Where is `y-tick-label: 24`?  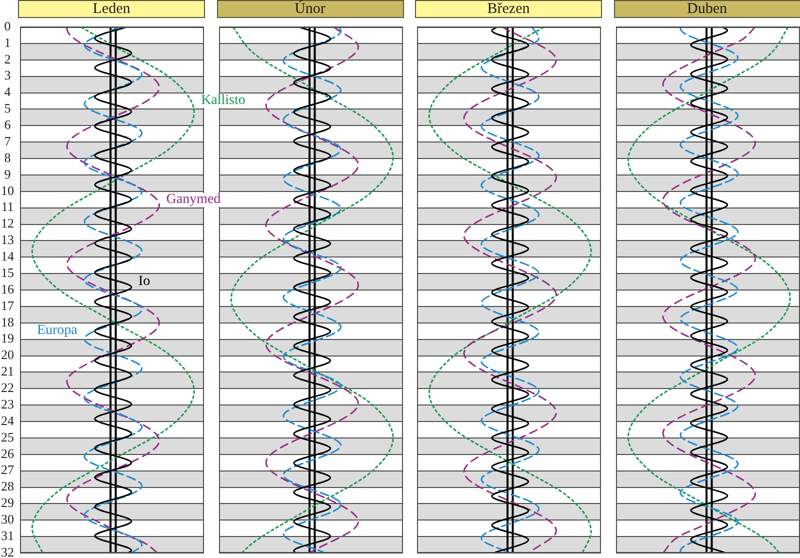 y-tick-label: 24 is located at coordinates (7, 420).